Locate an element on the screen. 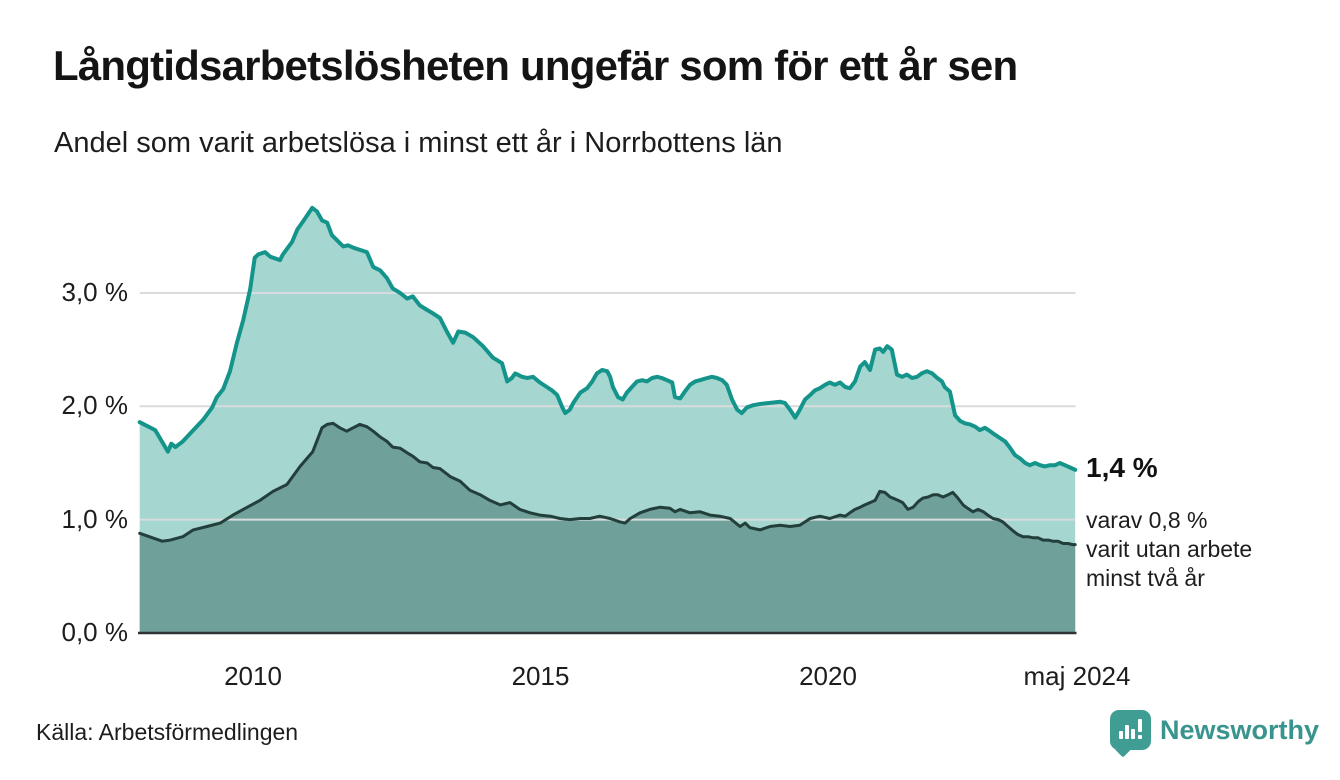  brand-name: Newsworthy is located at coordinates (1240, 729).